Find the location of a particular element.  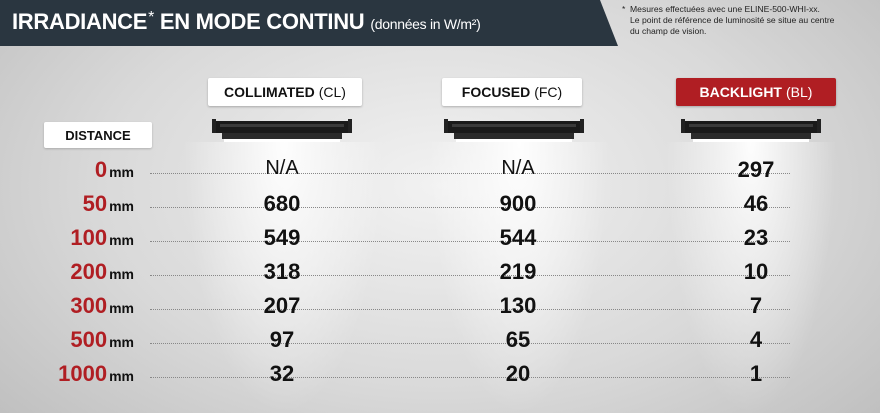

value-focused: 544 is located at coordinates (518, 237).